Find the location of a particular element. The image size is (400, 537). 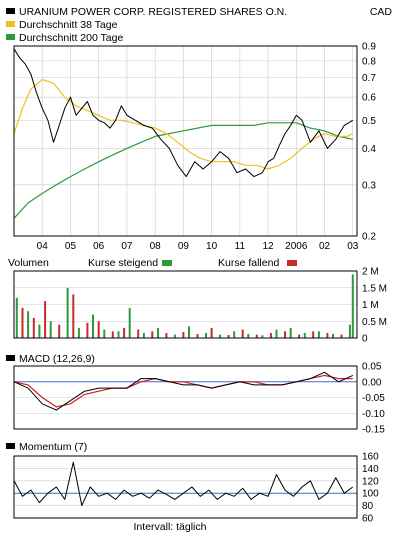

macd-frame is located at coordinates (185, 397).